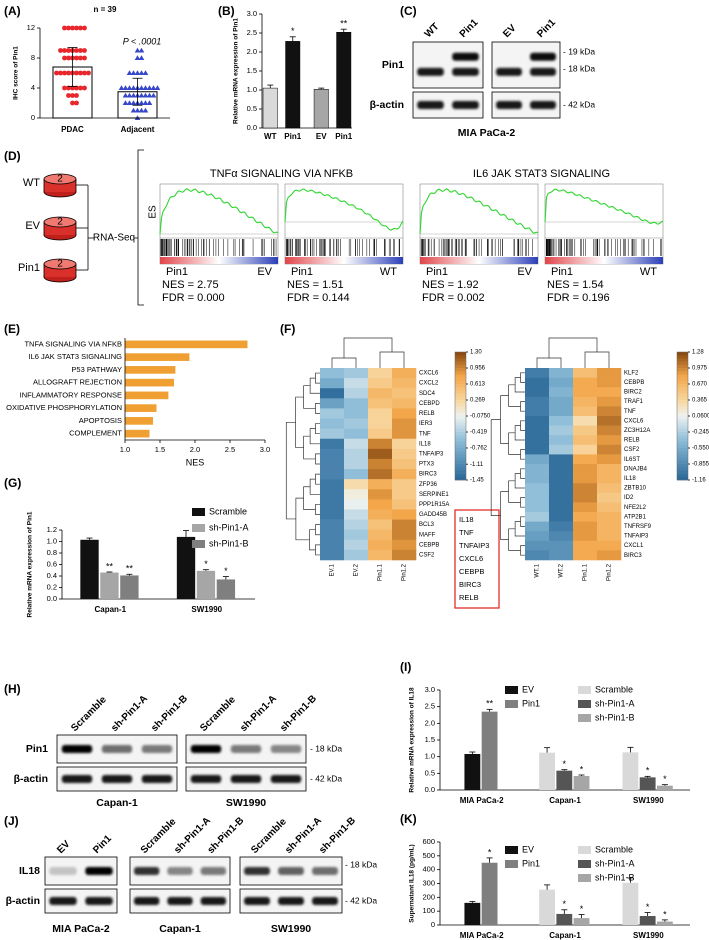 The image size is (709, 940). I want to click on size-marker: - 18 kDa, so click(326, 748).